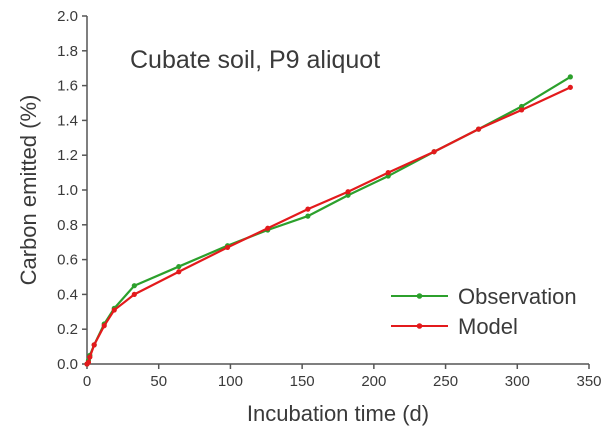 The image size is (605, 433). I want to click on y-ticks: 0.0 0.2 0.4 0.6 0.8 1.0 1.2 1.4 1.6 1.8 2.0, so click(72, 190).